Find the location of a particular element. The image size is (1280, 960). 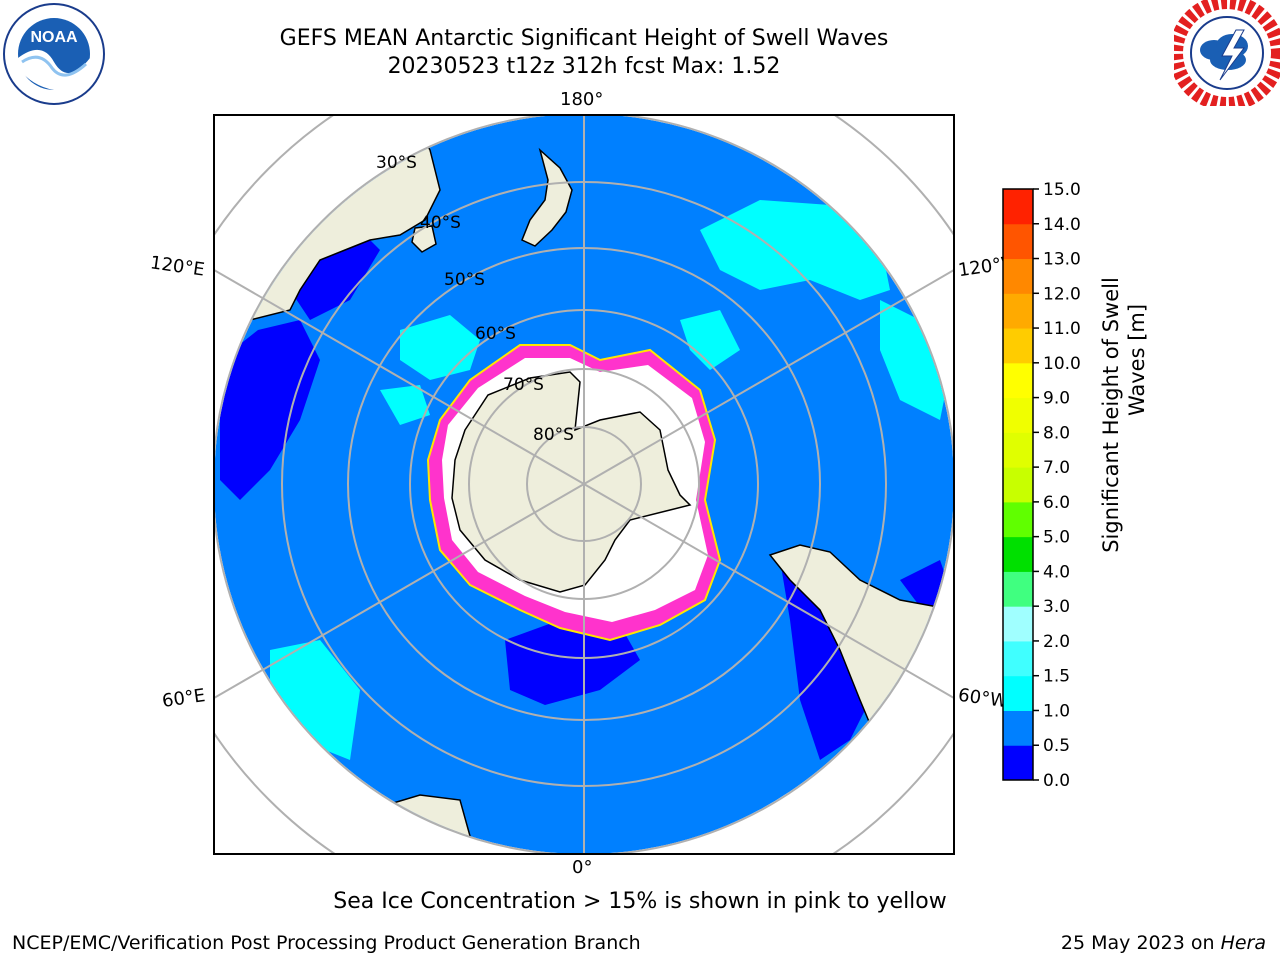

colorbar-label-line1: Significant Height of Swell is located at coordinates (1111, 415).